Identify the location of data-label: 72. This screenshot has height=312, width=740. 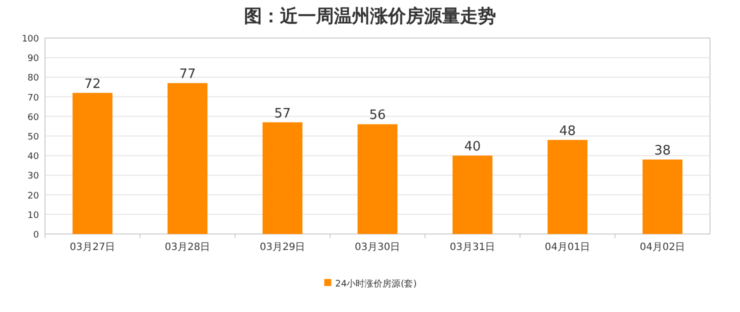
(92, 84).